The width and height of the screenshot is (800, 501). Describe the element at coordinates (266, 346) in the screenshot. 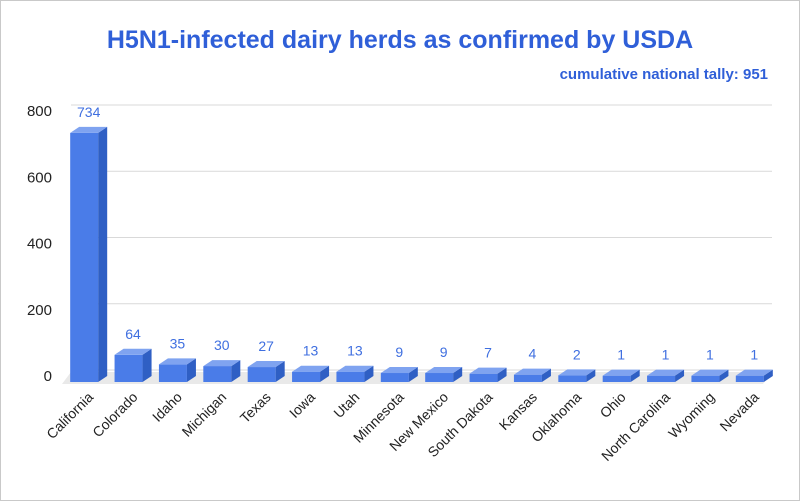

I see `data-label: 27` at that location.